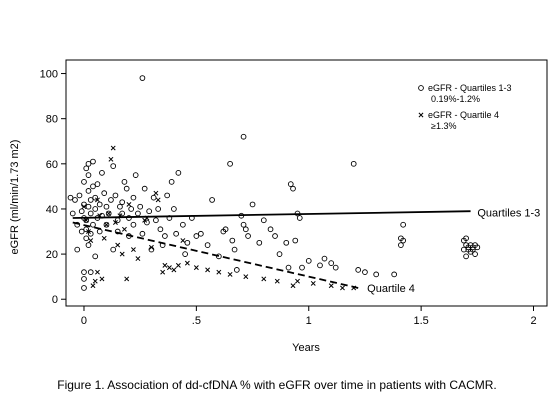  Describe the element at coordinates (508, 213) in the screenshot. I see `line-annotation: Quartiles 1-3` at that location.